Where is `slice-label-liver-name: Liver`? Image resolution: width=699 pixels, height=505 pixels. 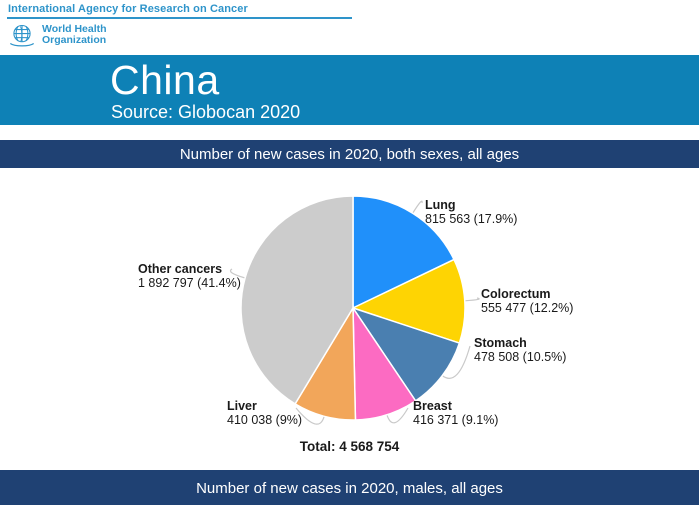
slice-label-liver-name: Liver is located at coordinates (242, 406).